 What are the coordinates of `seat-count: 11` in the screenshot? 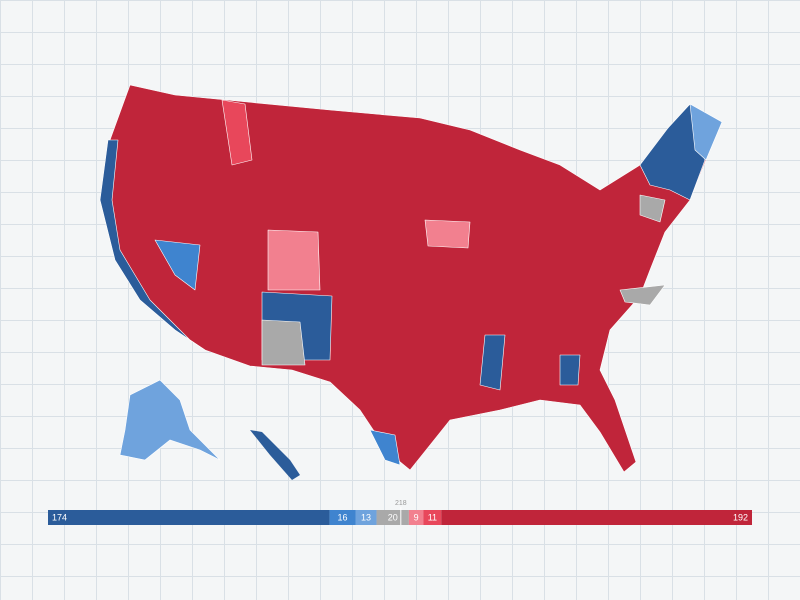 It's located at (432, 517).